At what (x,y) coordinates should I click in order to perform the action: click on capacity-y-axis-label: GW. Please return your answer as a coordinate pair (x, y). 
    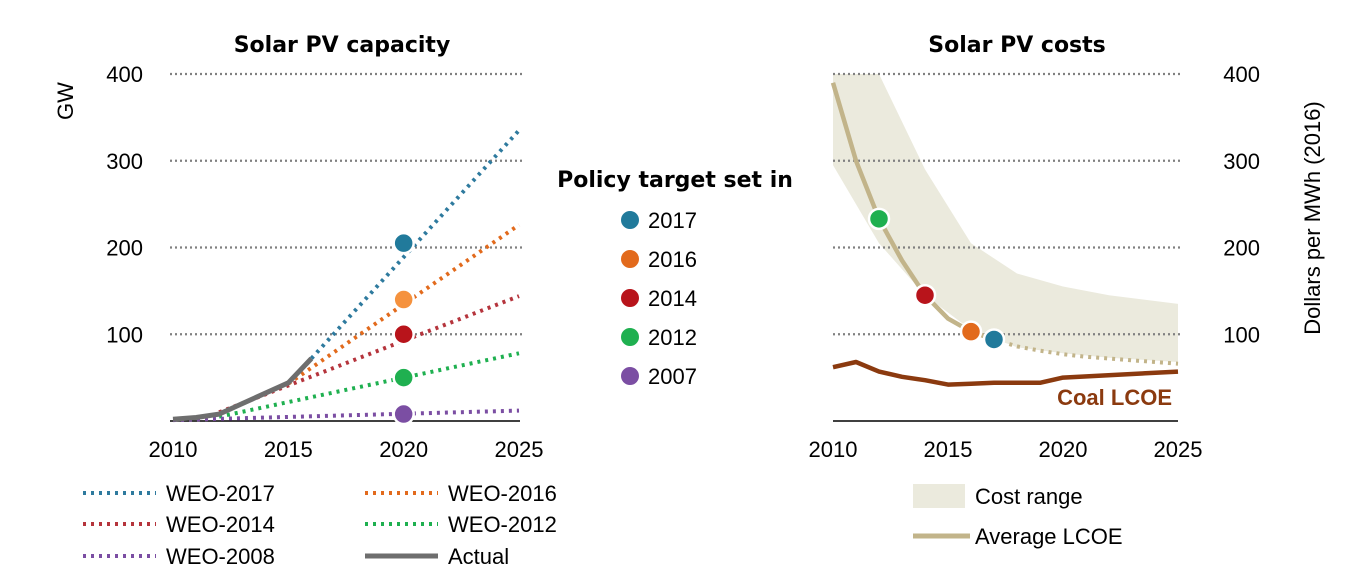
    Looking at the image, I should click on (65, 101).